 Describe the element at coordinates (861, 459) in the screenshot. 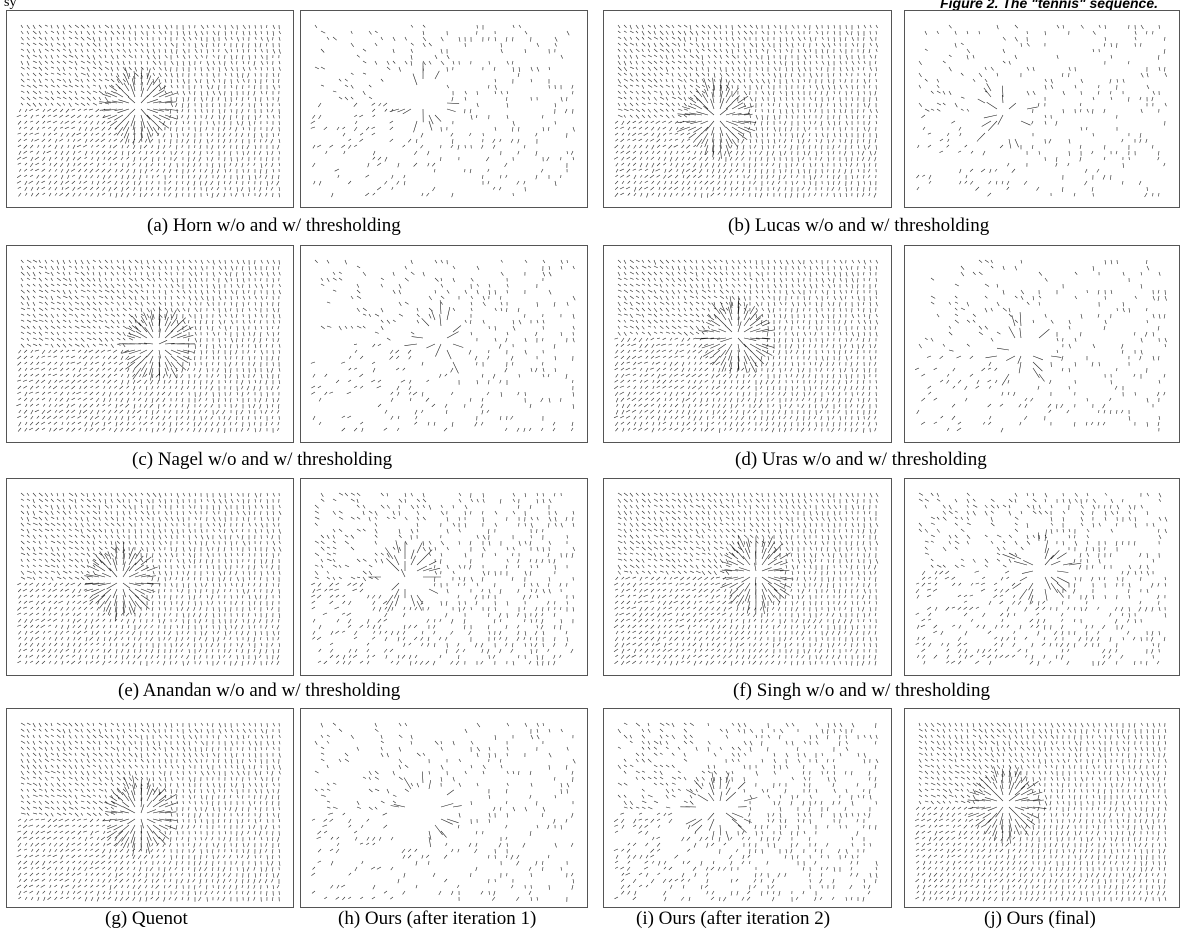

I see `caption-d: (d) Uras w/o and w/ thresholding` at that location.